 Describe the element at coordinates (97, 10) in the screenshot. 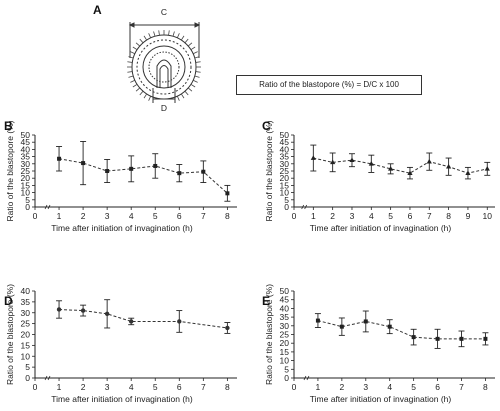

I see `panel-letter-a: A` at that location.